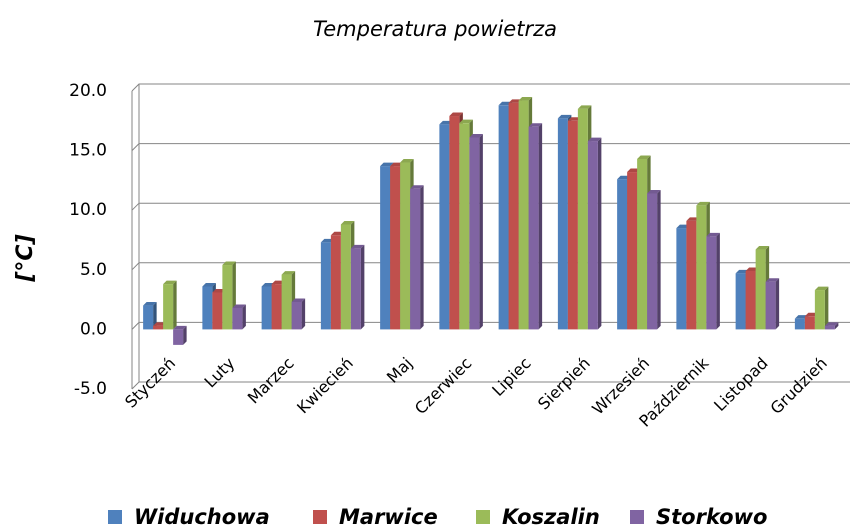  What do you see at coordinates (93, 270) in the screenshot?
I see `y-tick-label: 5.0` at bounding box center [93, 270].